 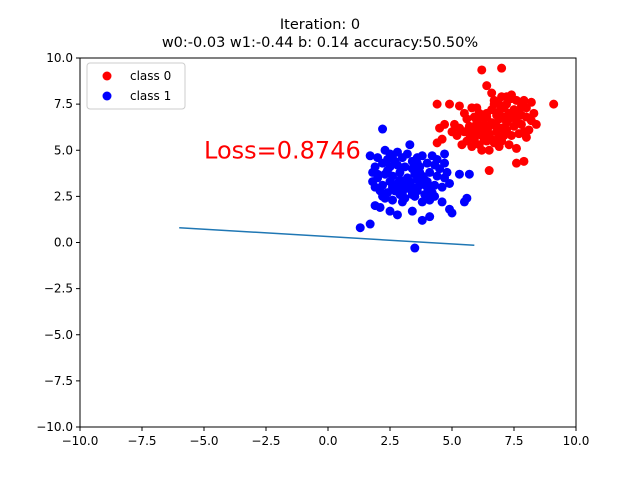 What do you see at coordinates (63, 196) in the screenshot?
I see `y-tick-label: 2.5` at bounding box center [63, 196].